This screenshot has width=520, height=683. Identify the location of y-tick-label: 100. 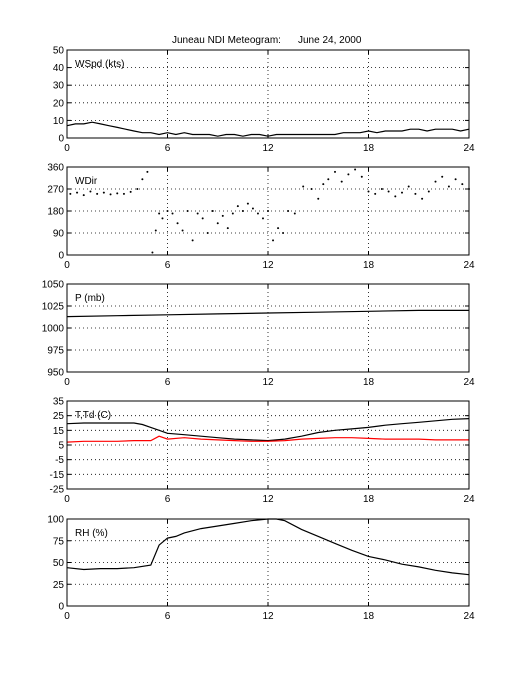
(55, 520).